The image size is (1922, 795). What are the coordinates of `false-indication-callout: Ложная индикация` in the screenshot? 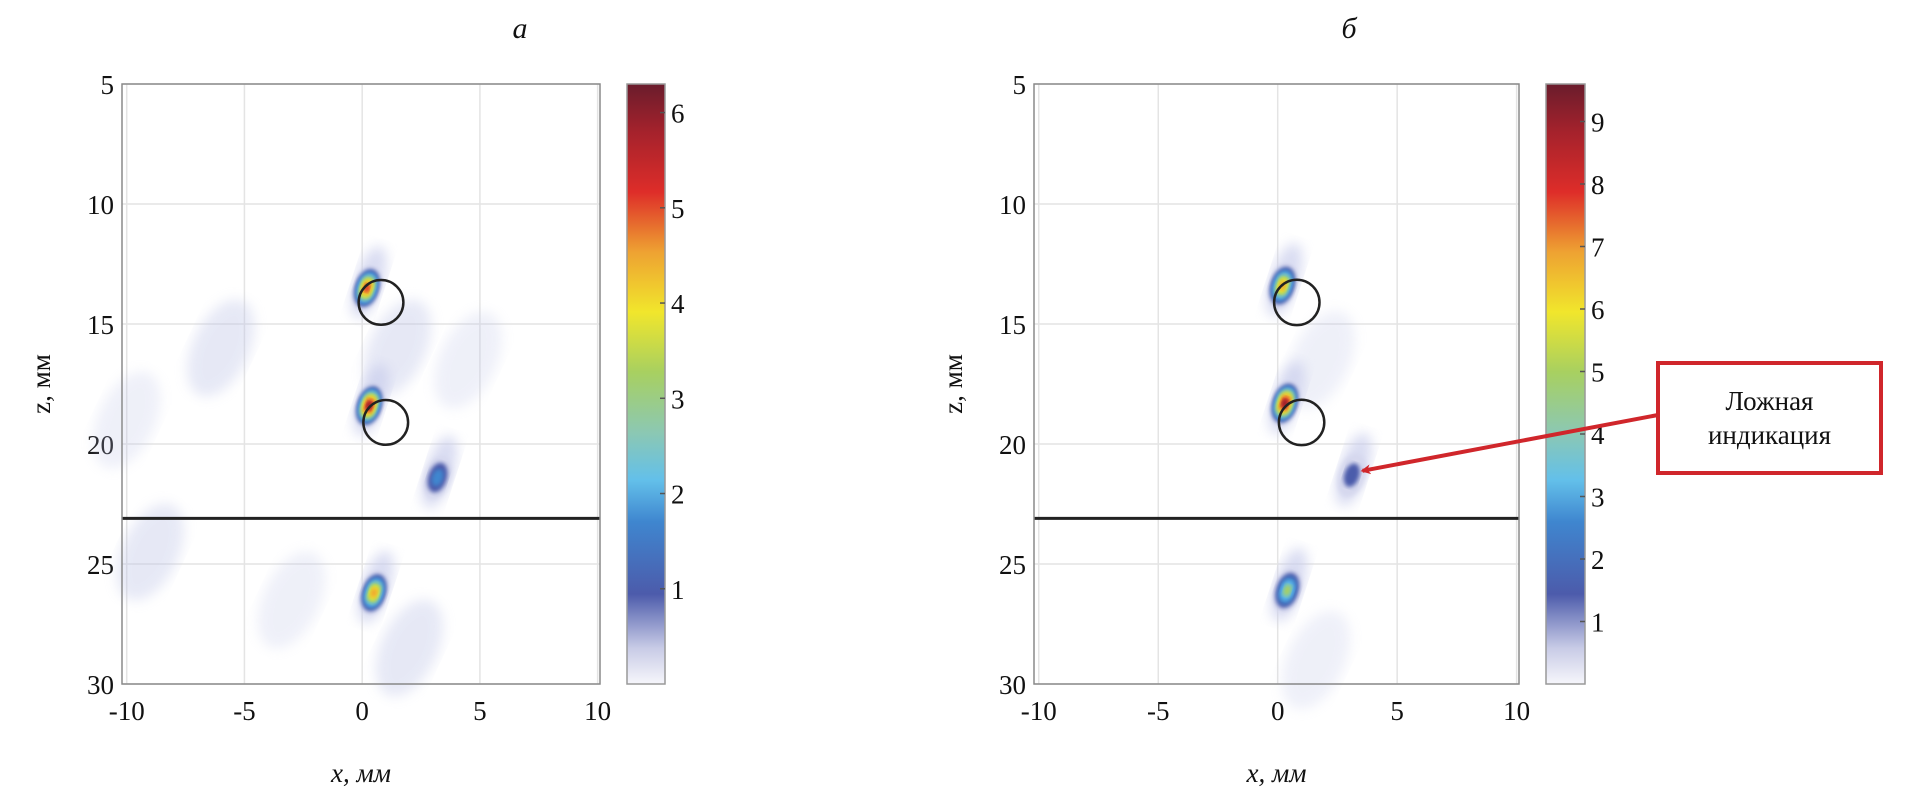 It's located at (1769, 418).